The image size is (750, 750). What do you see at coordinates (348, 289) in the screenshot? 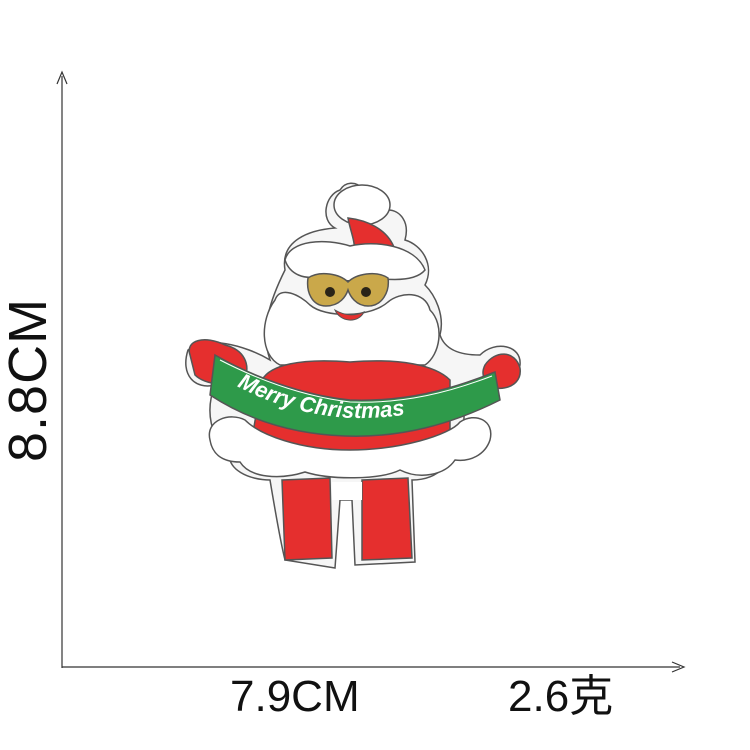
I see `sunglasses-icon` at bounding box center [348, 289].